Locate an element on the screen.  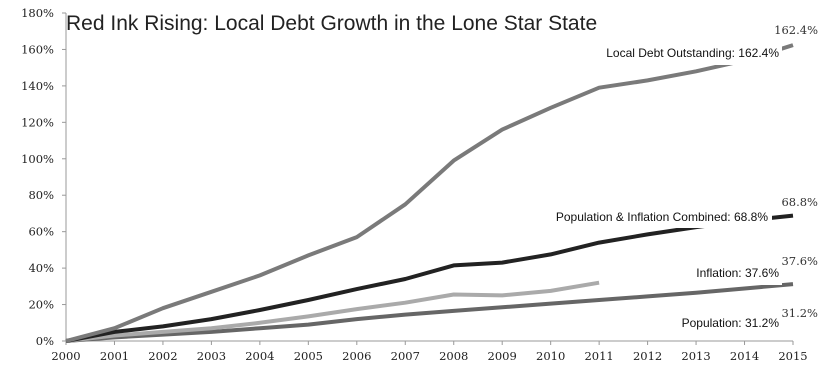
y-tick-label: 180% is located at coordinates (37, 13).